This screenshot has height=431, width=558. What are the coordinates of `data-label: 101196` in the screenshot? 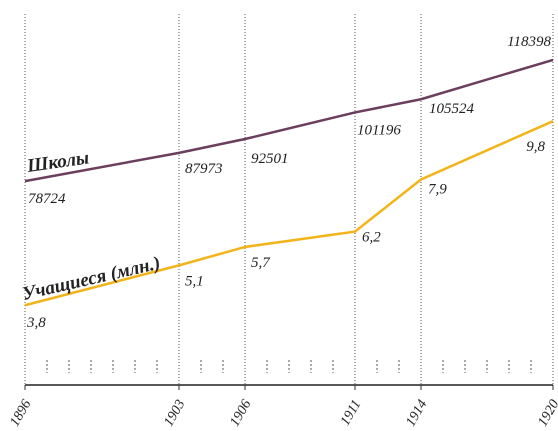 It's located at (379, 130).